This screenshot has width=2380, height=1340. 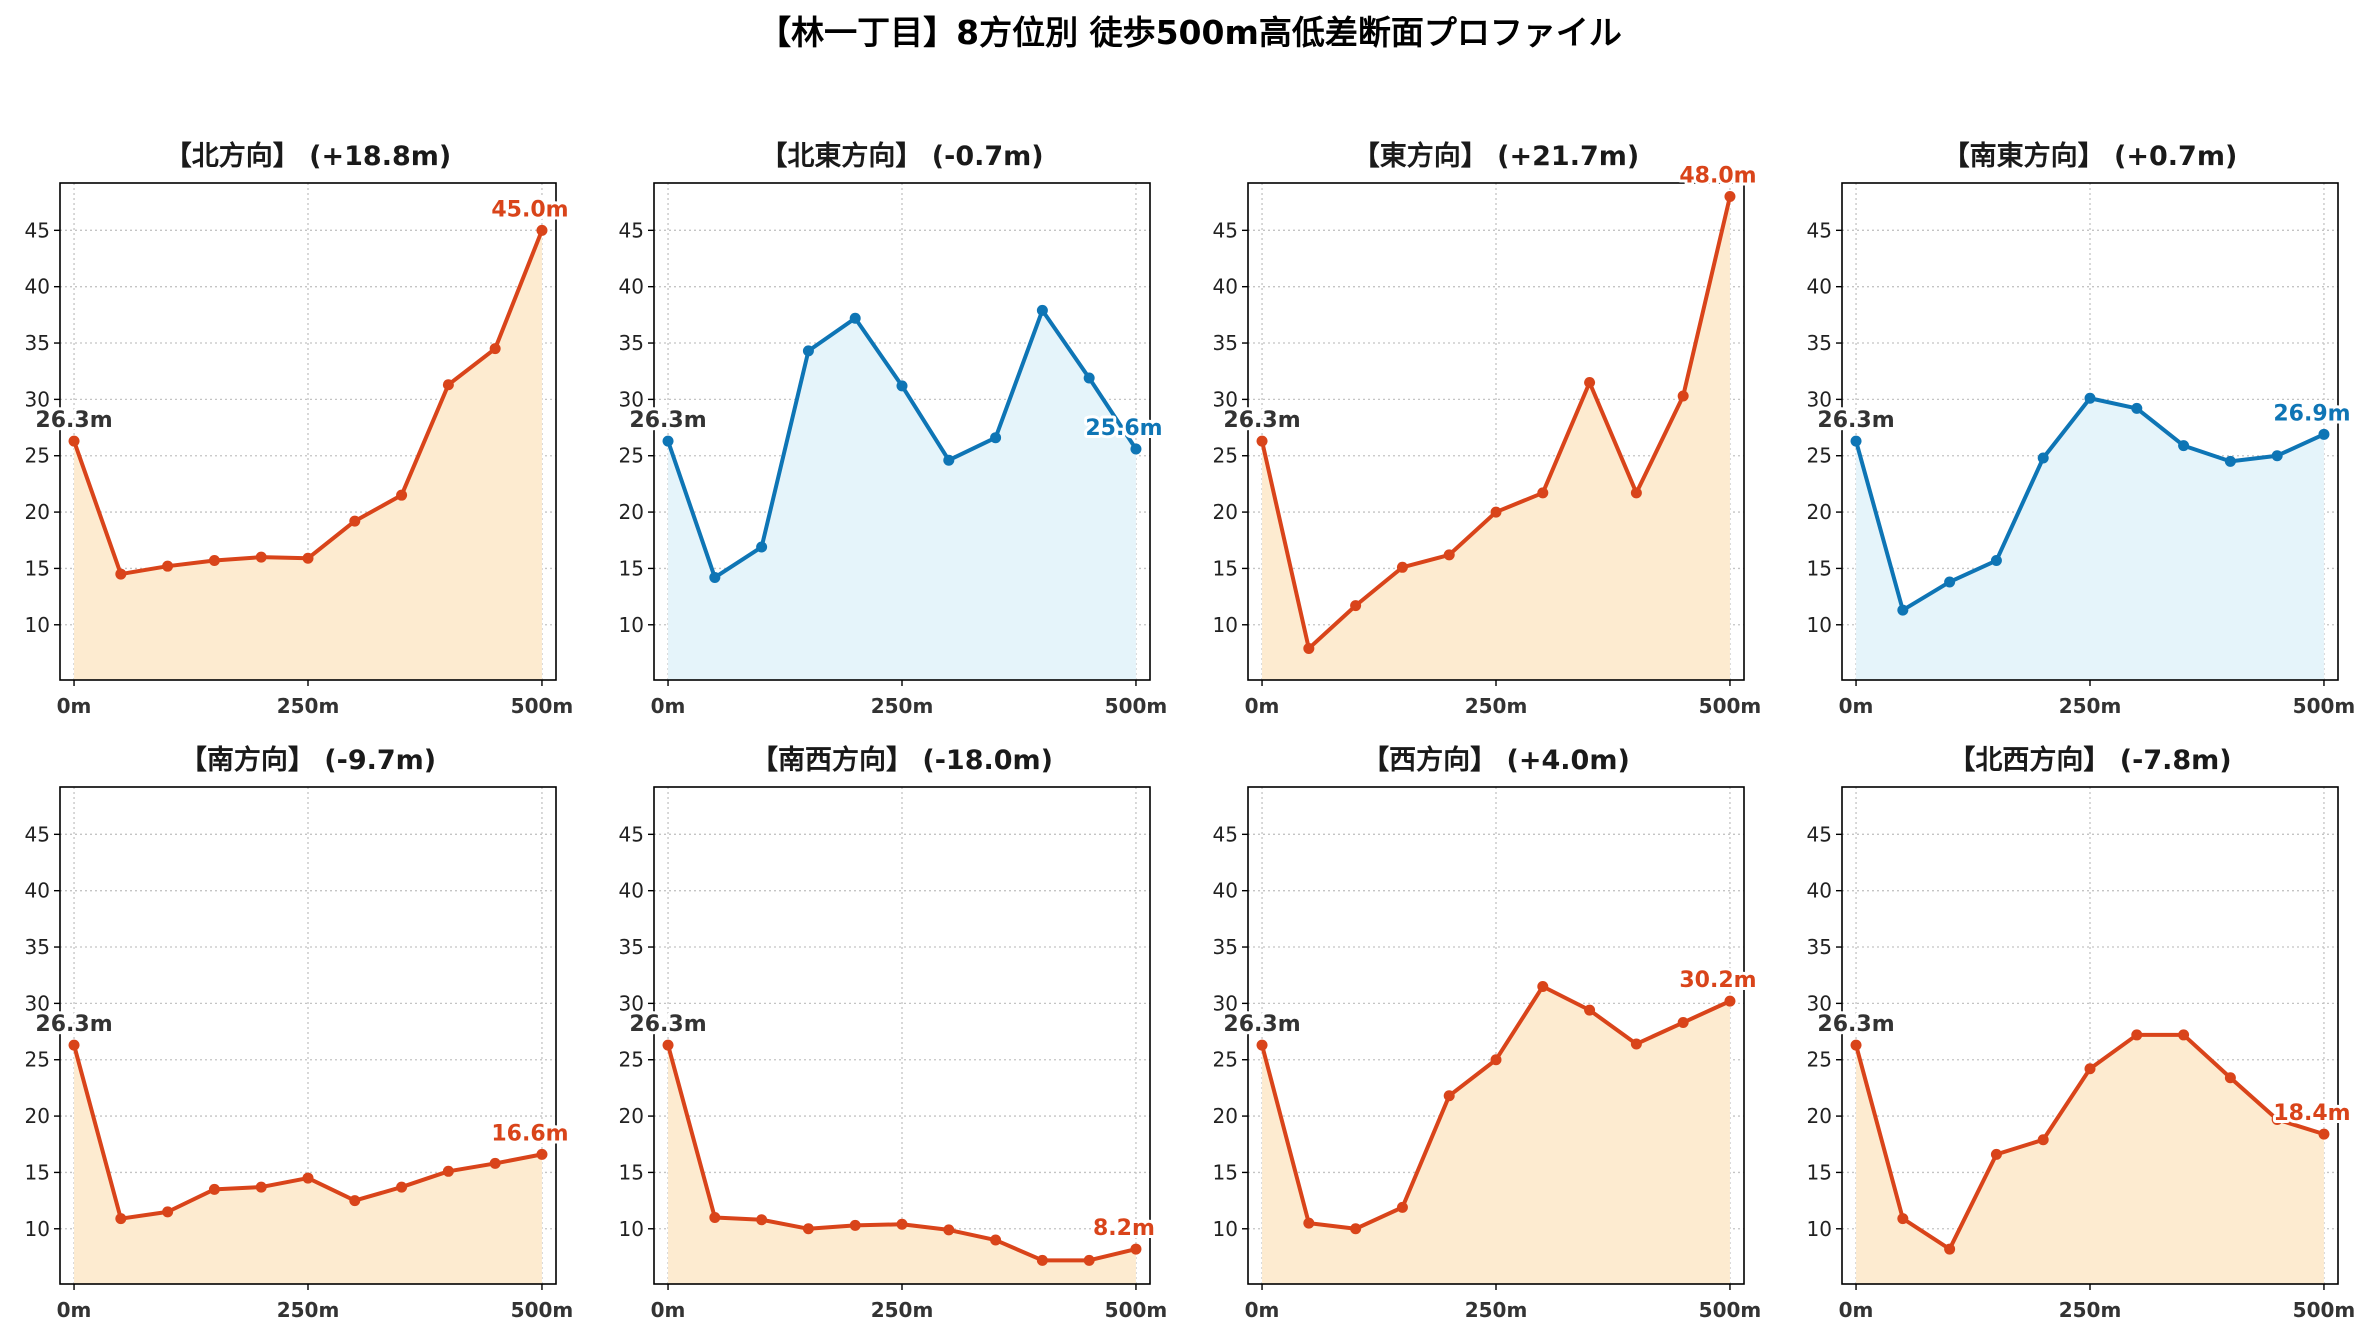 What do you see at coordinates (1496, 760) in the screenshot?
I see `panel-title: 【西方向】 (+4.0m)` at bounding box center [1496, 760].